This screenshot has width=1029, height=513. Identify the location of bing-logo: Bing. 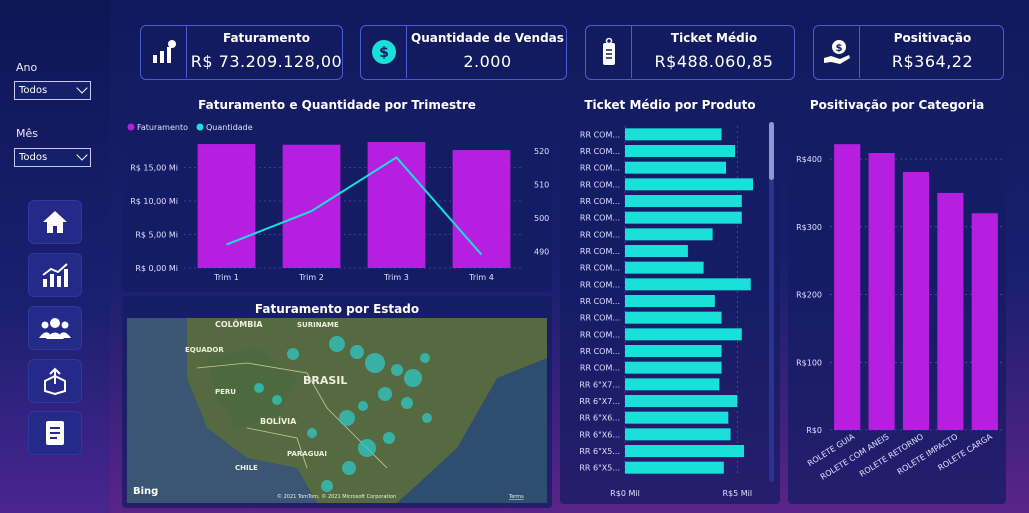
(145, 491).